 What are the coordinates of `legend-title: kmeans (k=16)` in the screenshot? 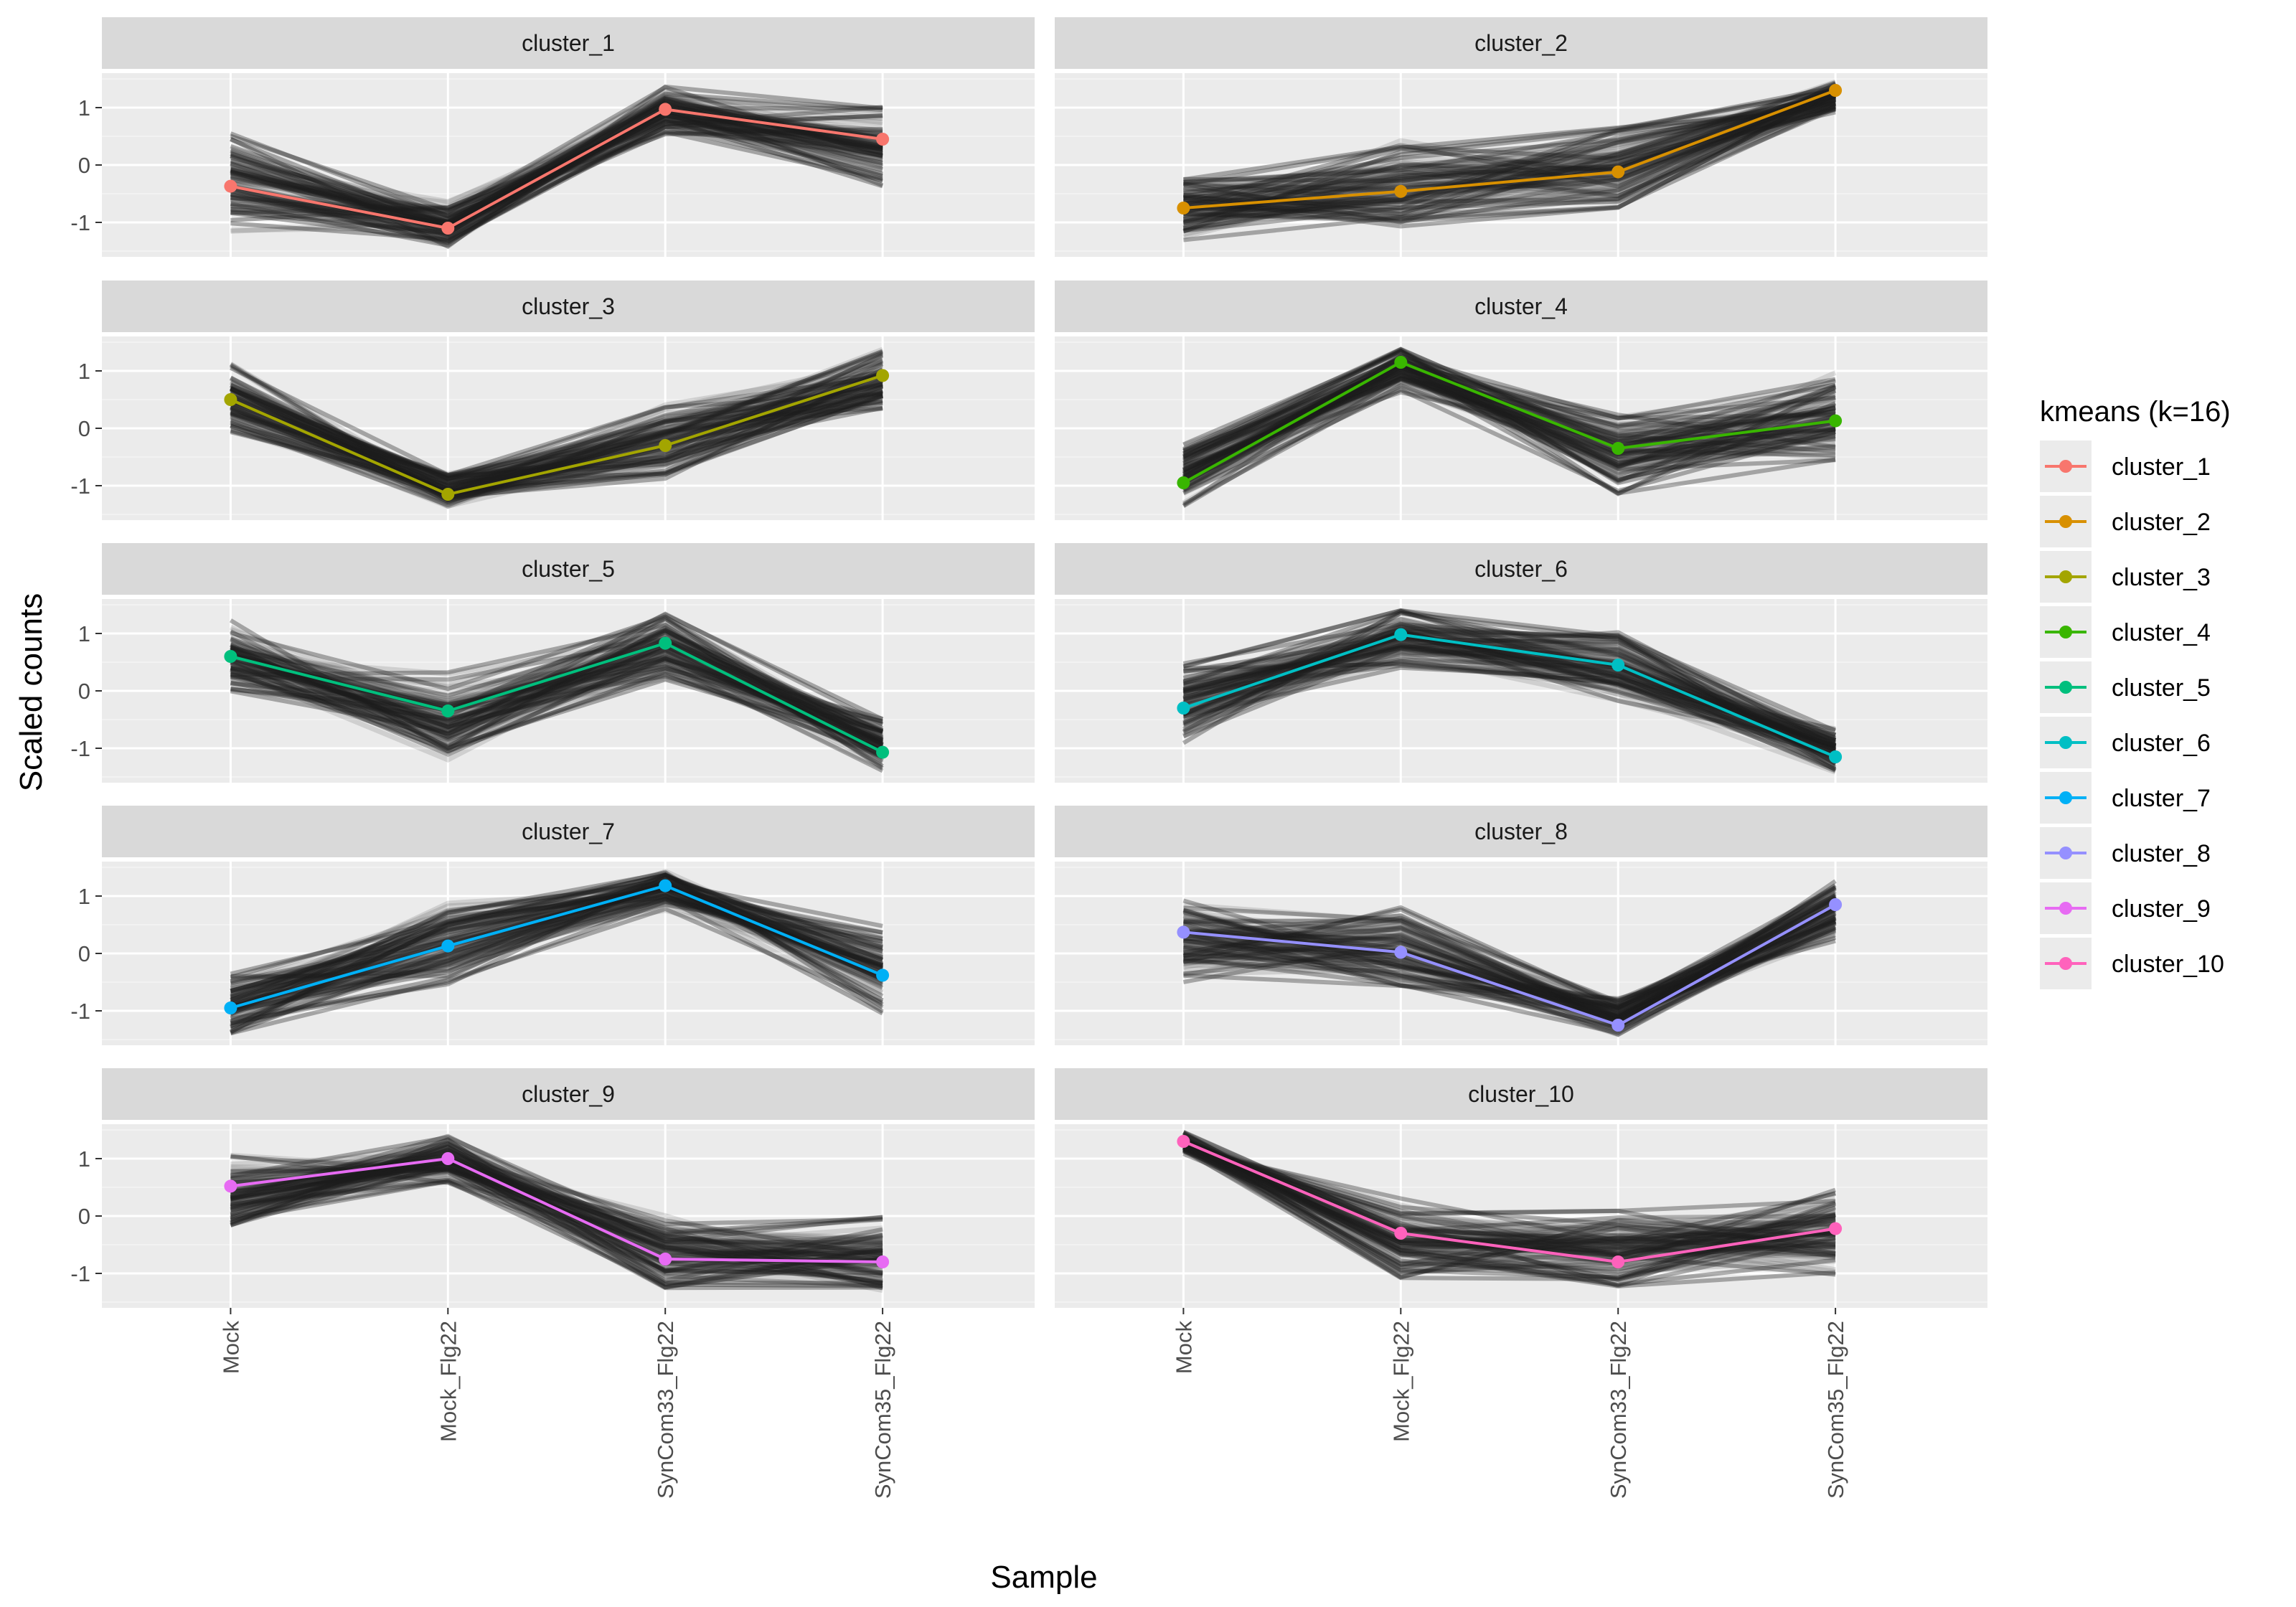 It's located at (2136, 412).